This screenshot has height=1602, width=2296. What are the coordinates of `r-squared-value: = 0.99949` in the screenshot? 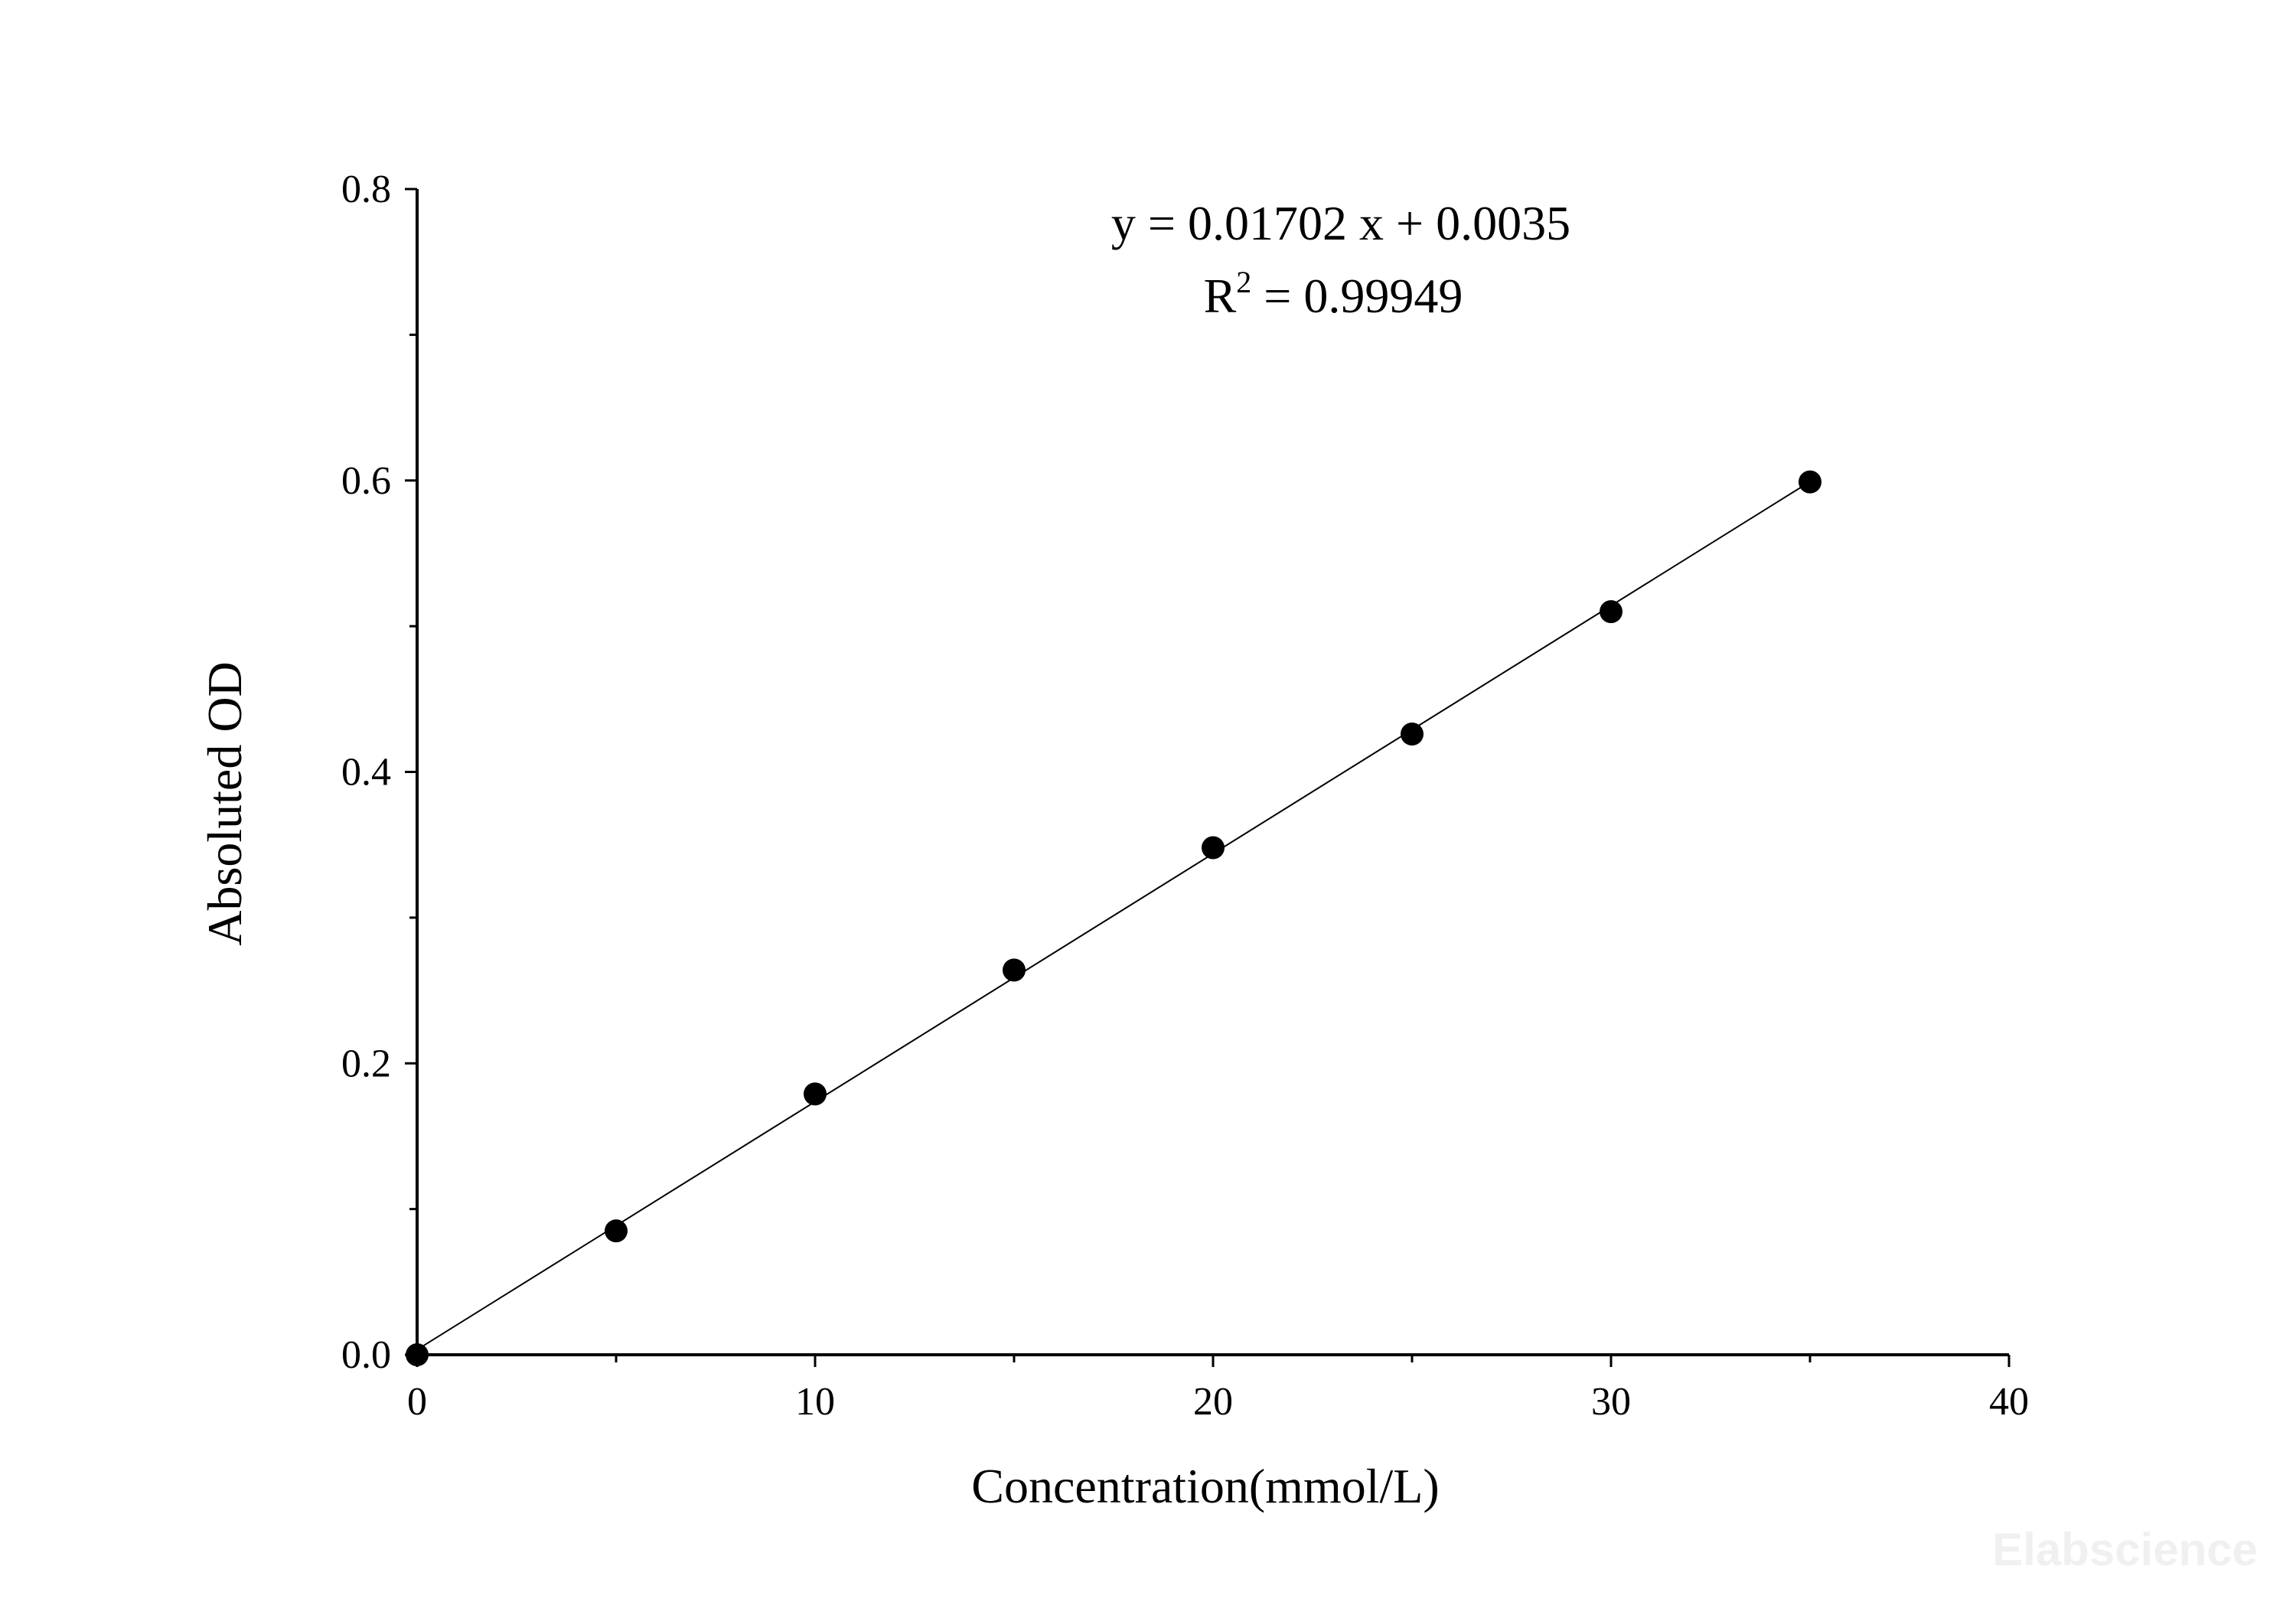 It's located at (1357, 296).